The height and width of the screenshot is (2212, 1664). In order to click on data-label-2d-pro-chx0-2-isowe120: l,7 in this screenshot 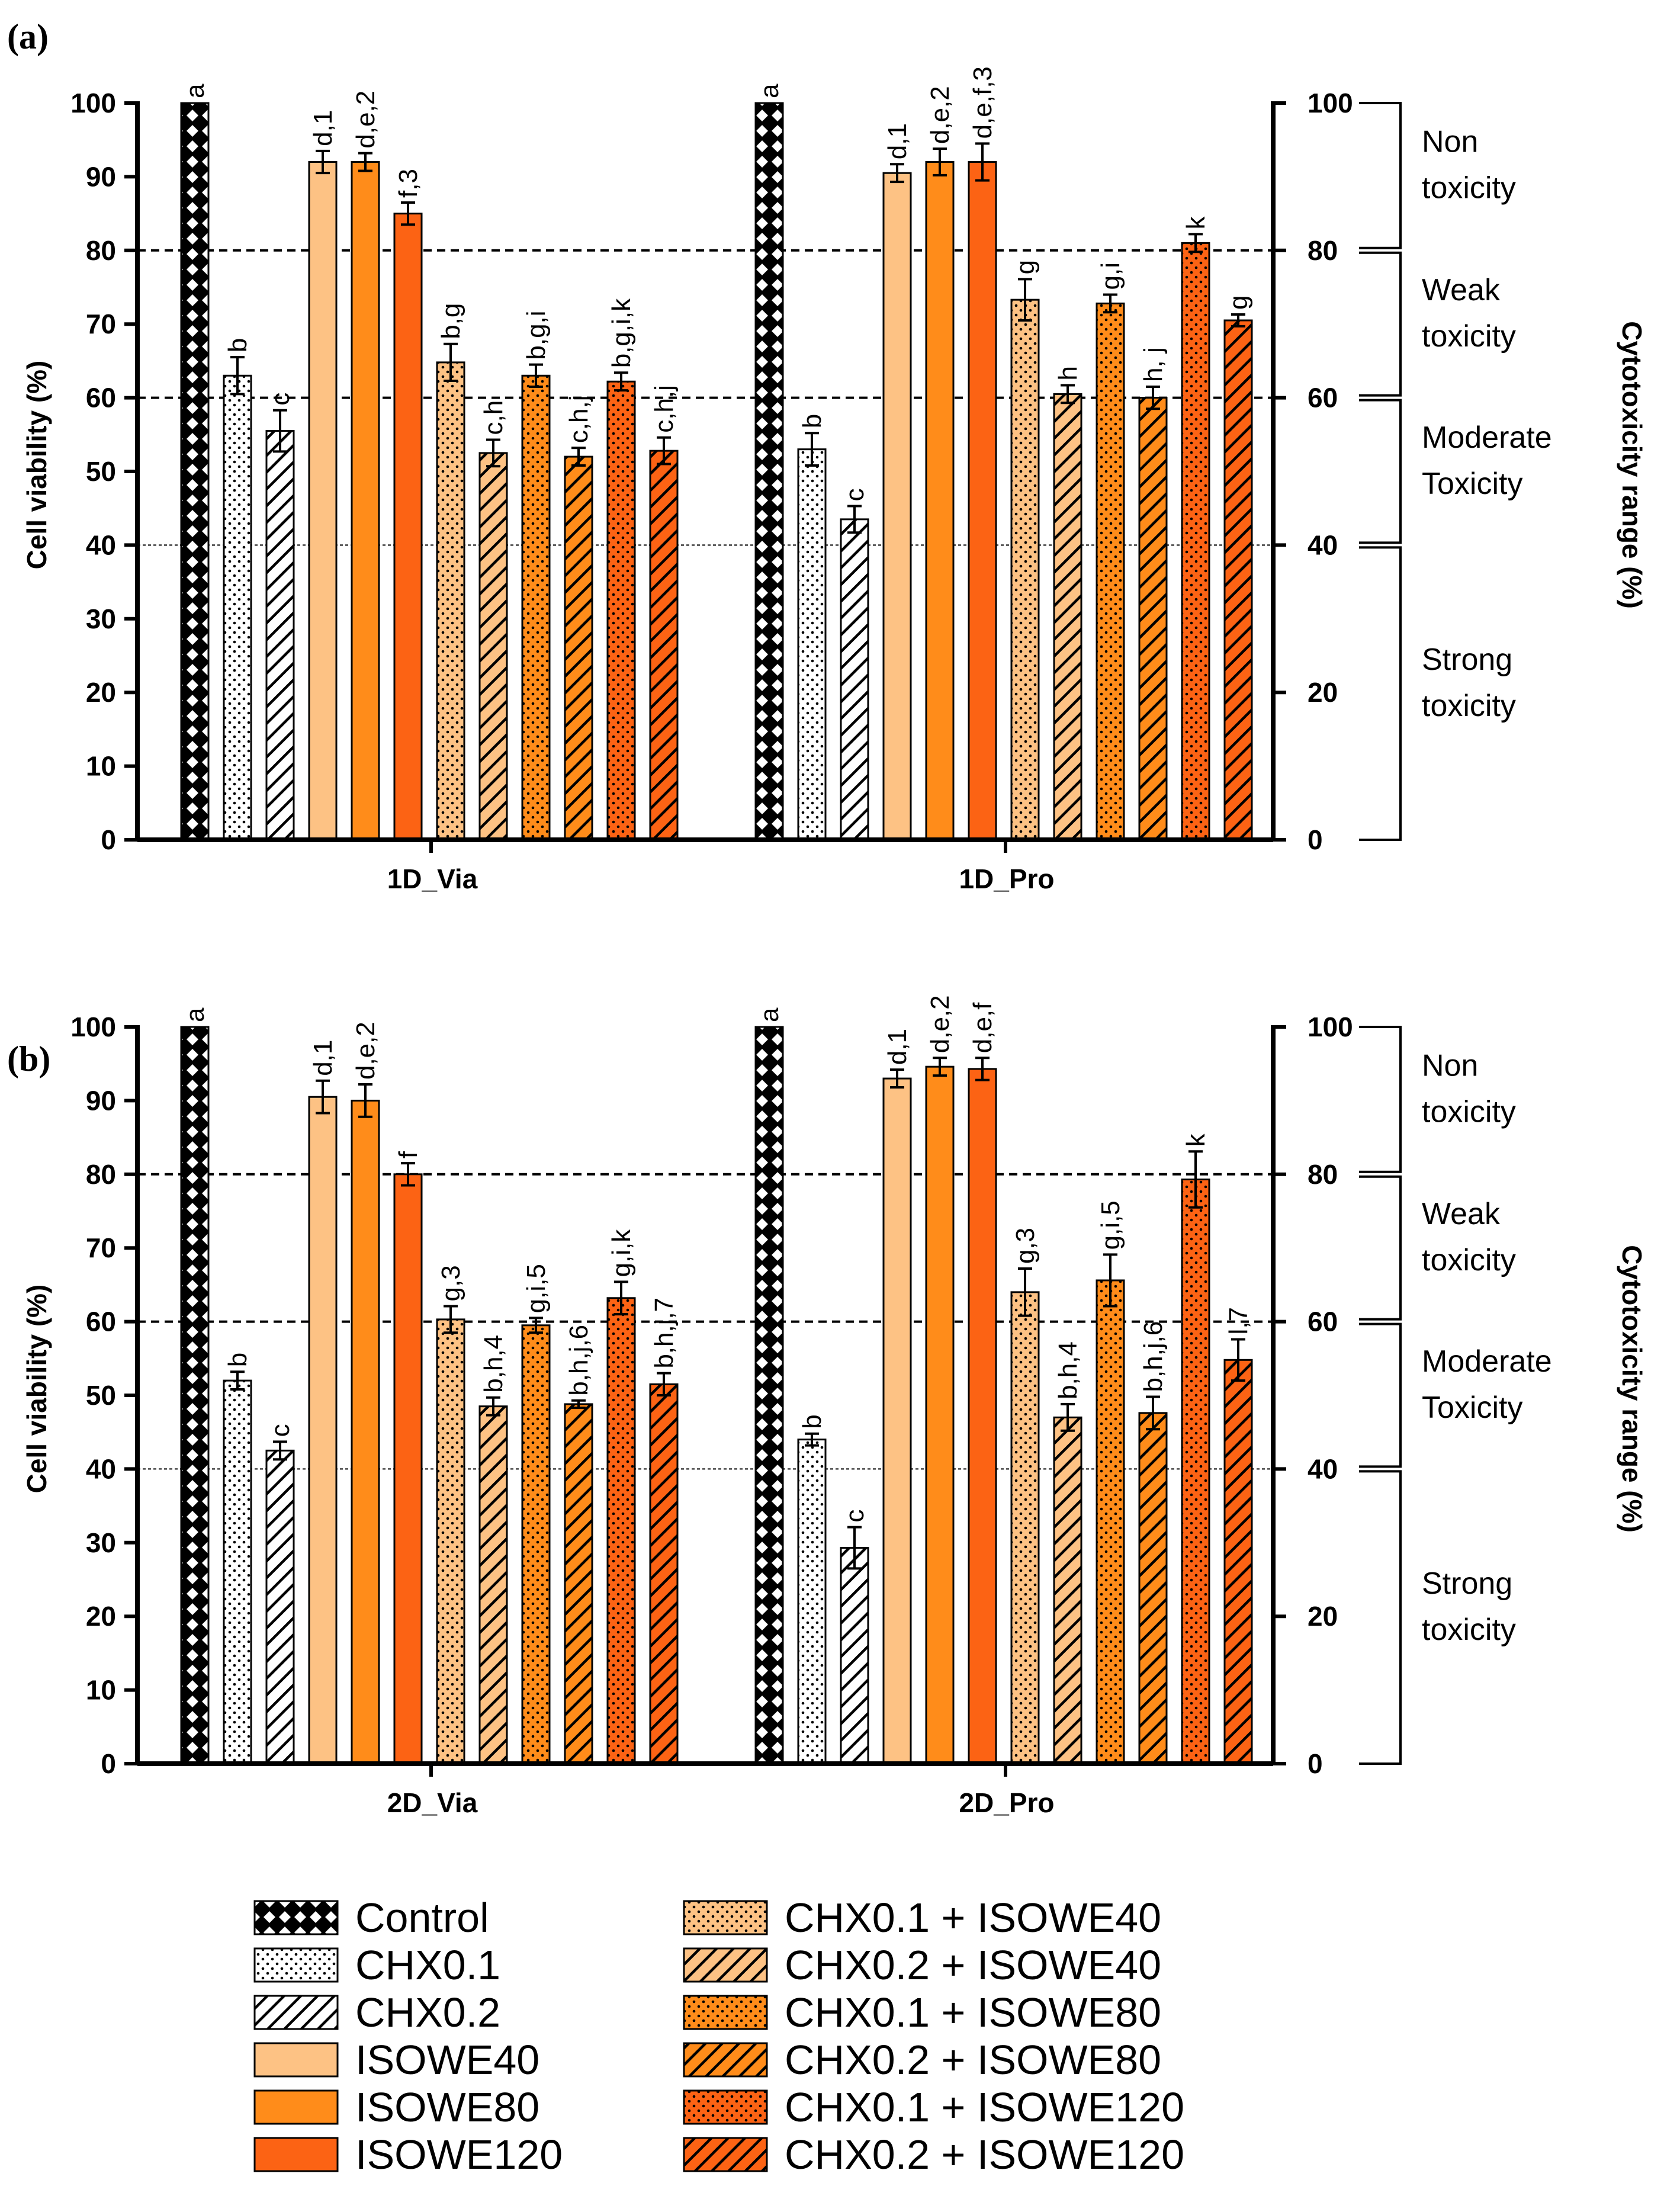, I will do `click(1238, 1320)`.